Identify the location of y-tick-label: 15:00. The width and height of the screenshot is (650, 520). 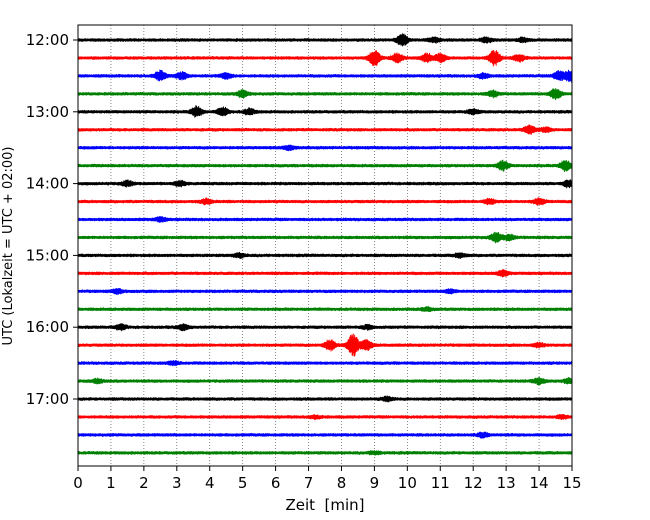
(47, 255).